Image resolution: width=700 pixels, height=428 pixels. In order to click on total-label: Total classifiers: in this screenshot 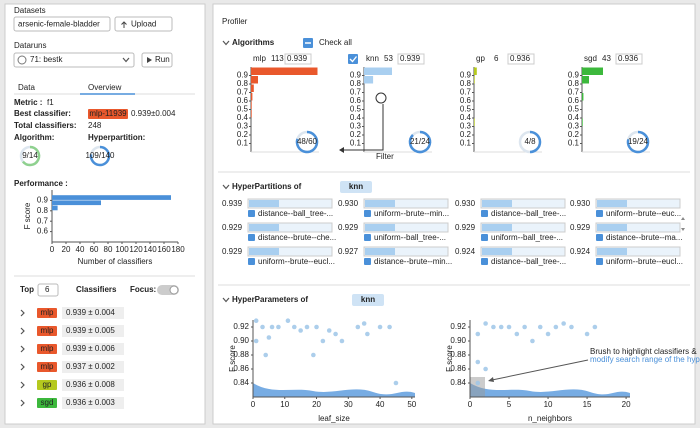, I will do `click(45, 125)`.